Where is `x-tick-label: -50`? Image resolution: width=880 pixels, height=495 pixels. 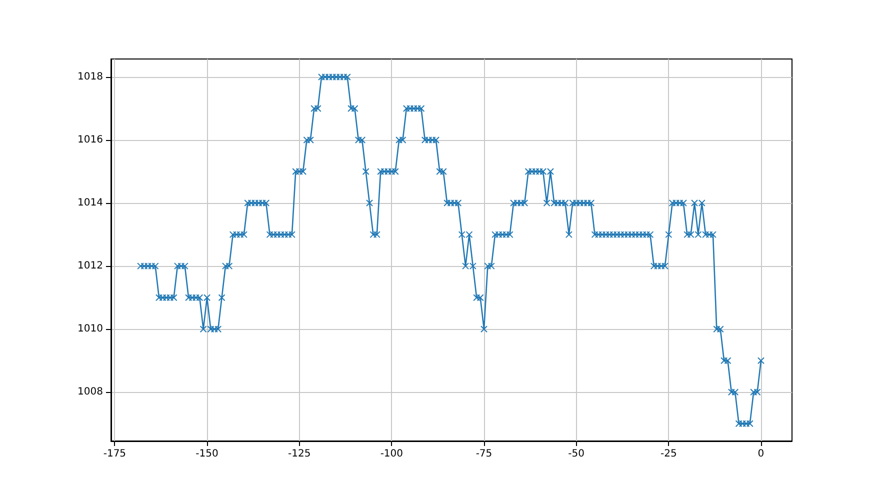 x-tick-label: -50 is located at coordinates (576, 454).